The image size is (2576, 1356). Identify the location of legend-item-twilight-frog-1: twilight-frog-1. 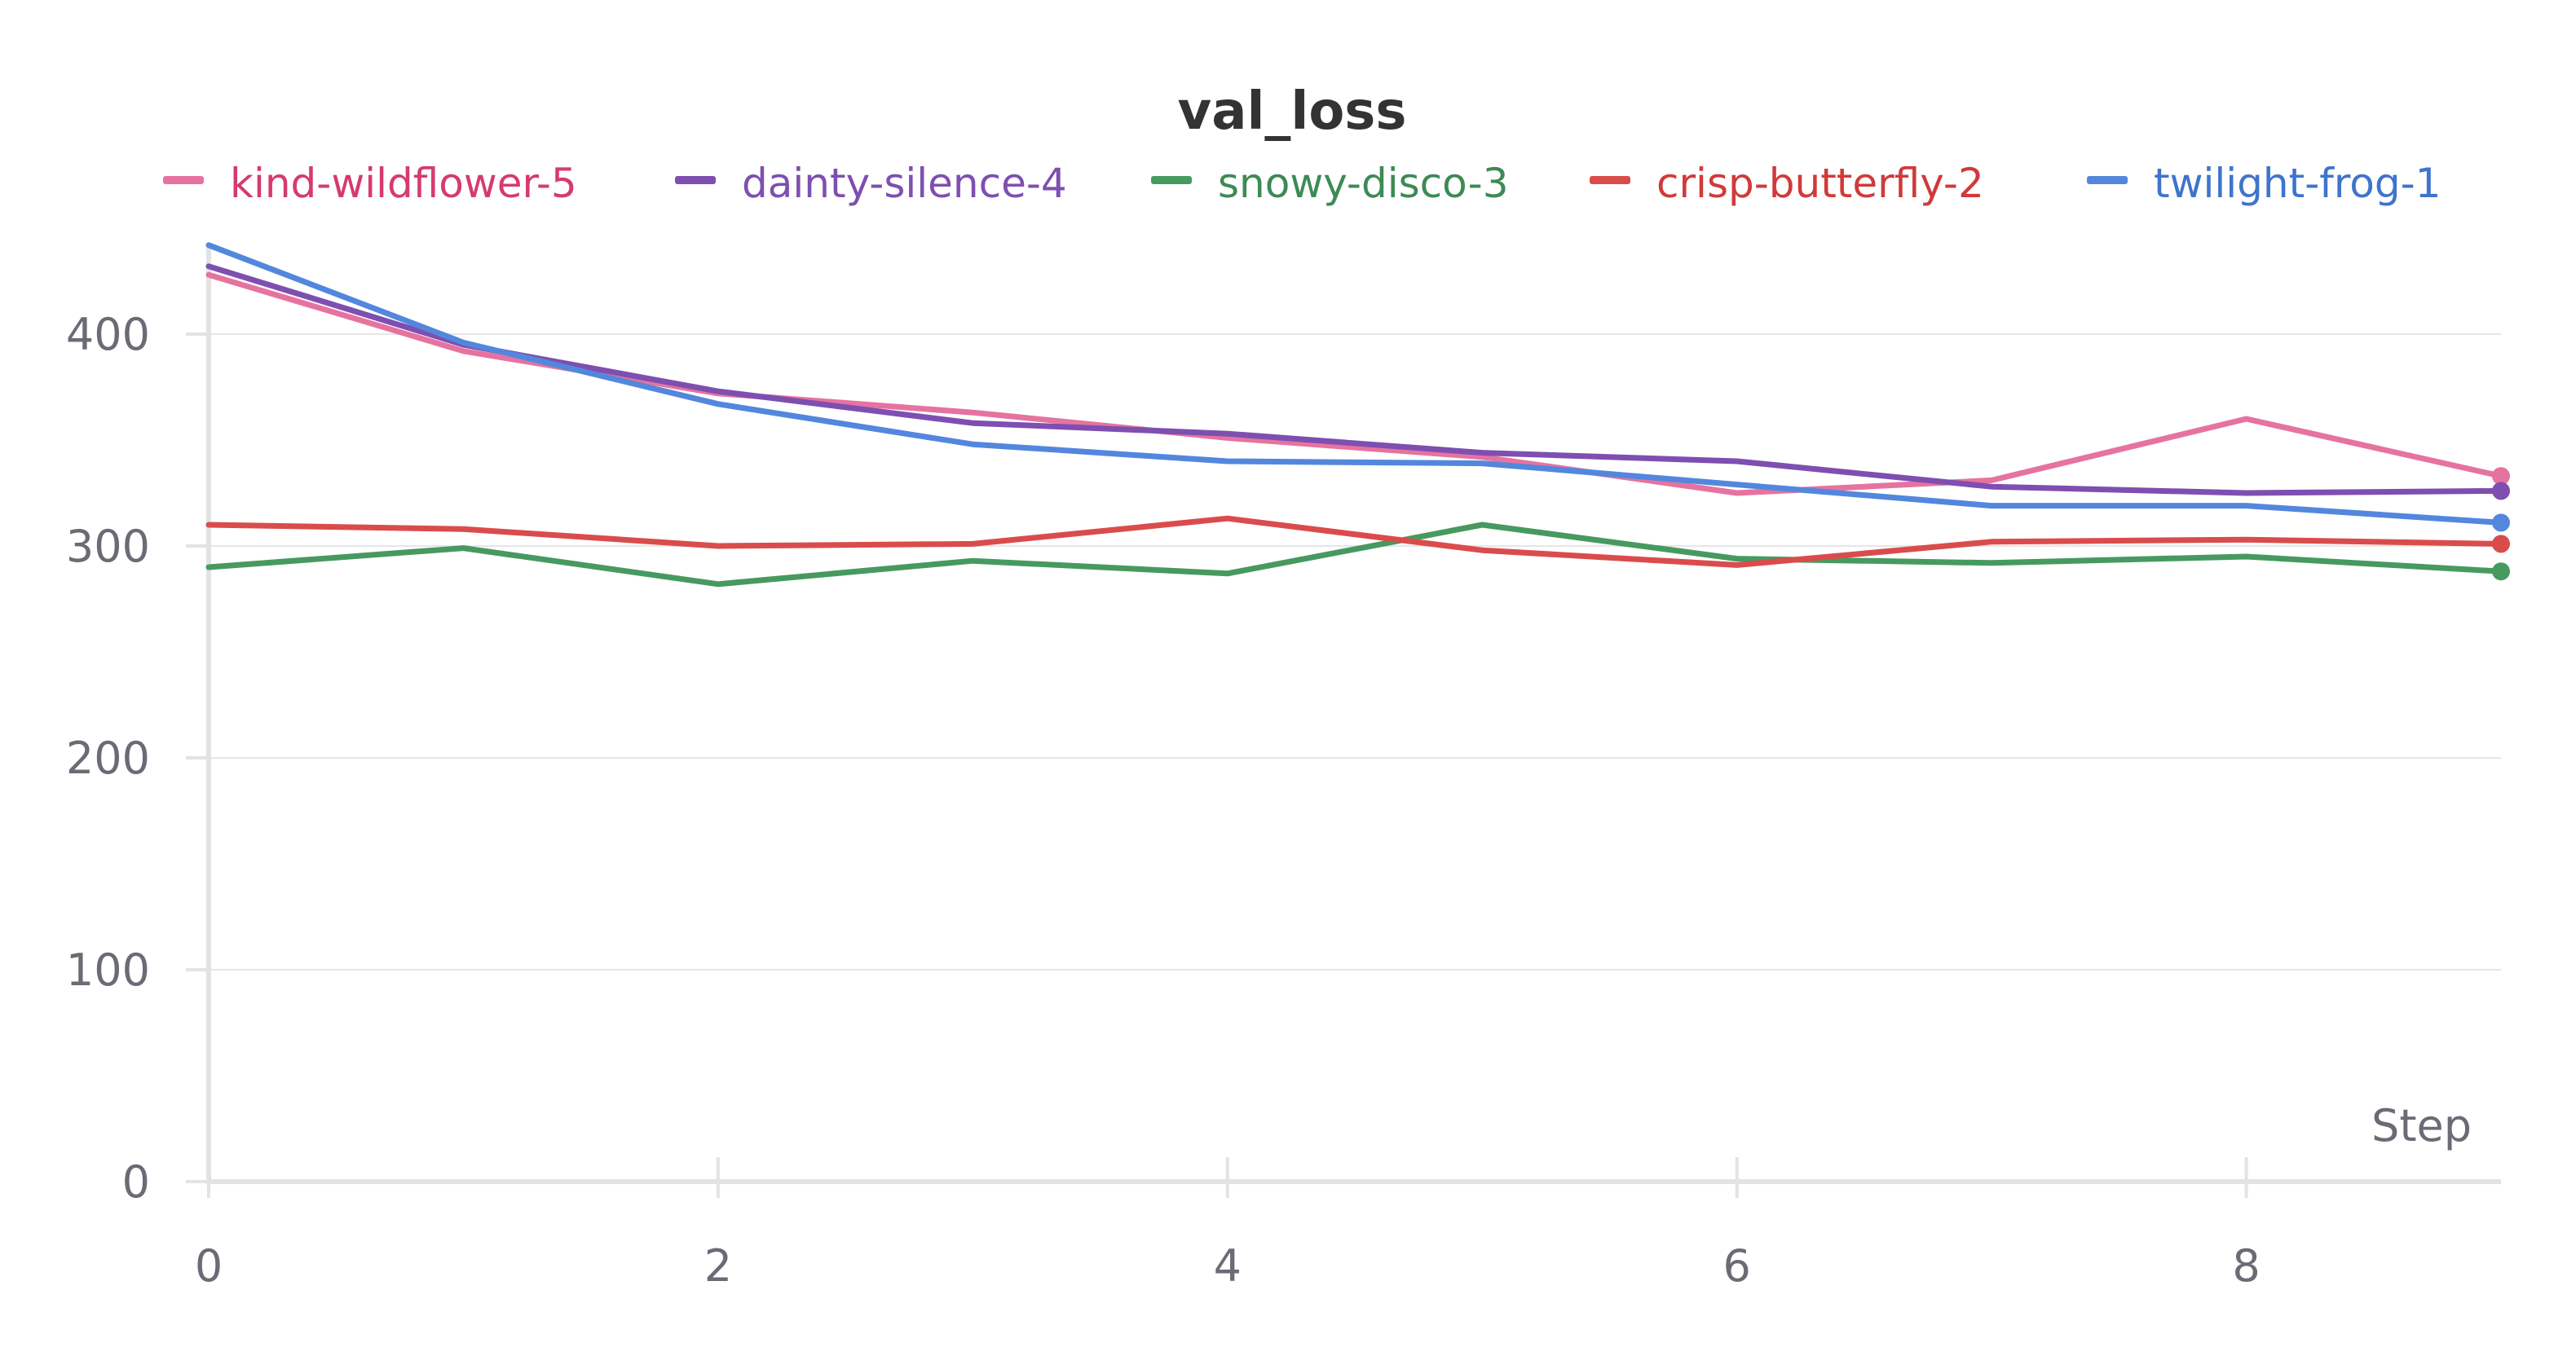
(2264, 183).